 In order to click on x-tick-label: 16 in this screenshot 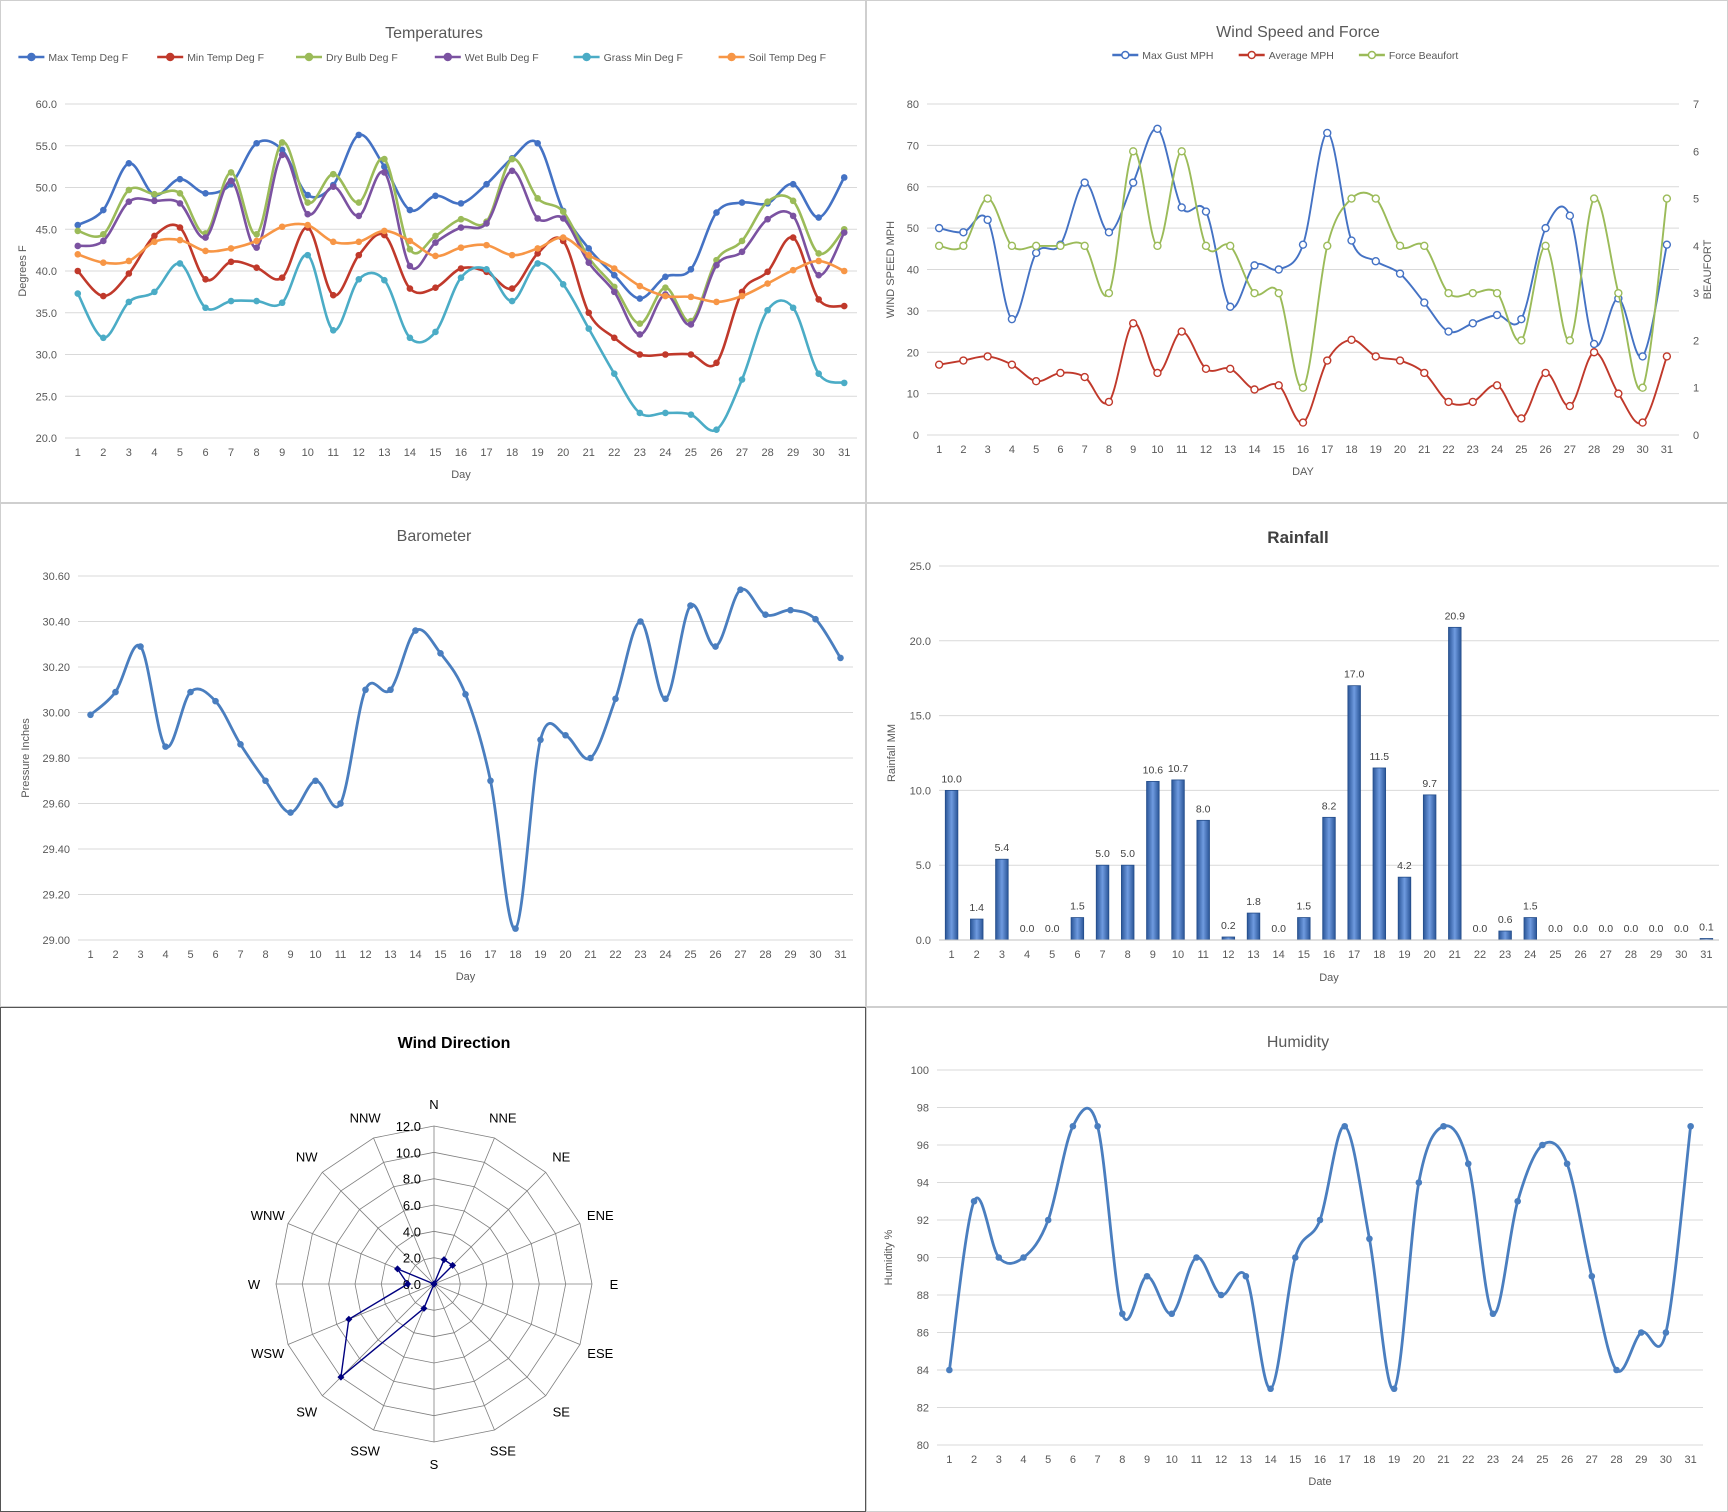, I will do `click(1329, 955)`.